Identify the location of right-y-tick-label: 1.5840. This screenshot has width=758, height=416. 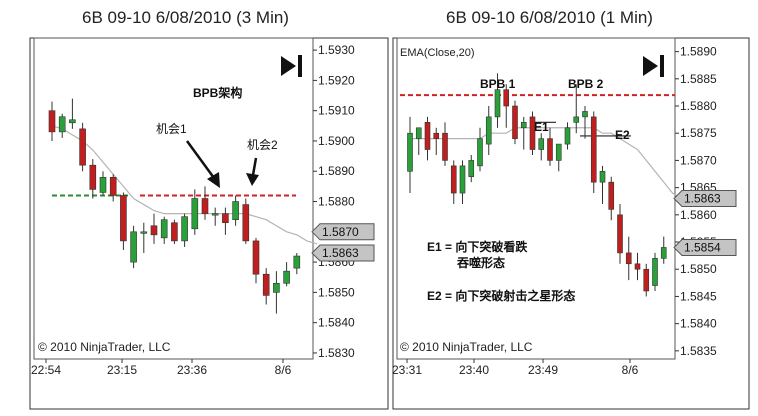
(698, 324).